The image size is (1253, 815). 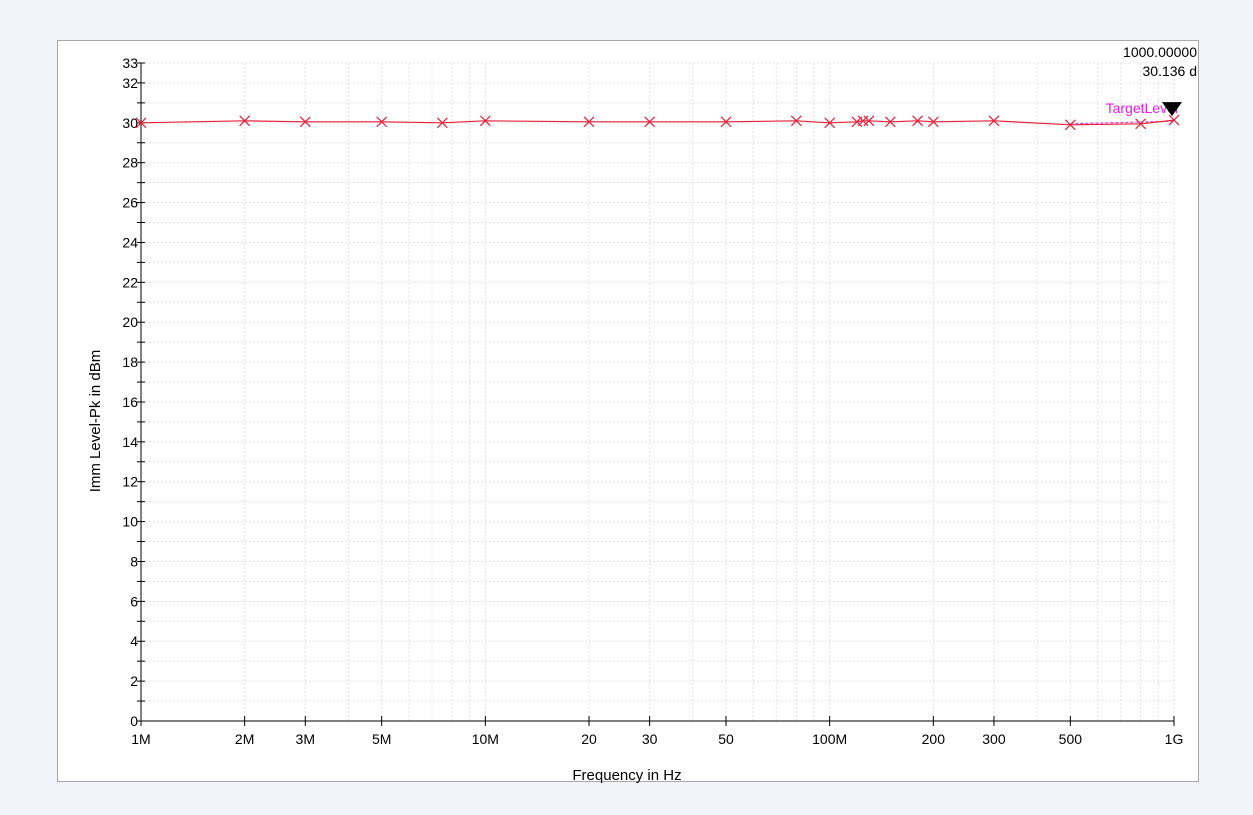 What do you see at coordinates (130, 322) in the screenshot?
I see `y-tick-label: 20` at bounding box center [130, 322].